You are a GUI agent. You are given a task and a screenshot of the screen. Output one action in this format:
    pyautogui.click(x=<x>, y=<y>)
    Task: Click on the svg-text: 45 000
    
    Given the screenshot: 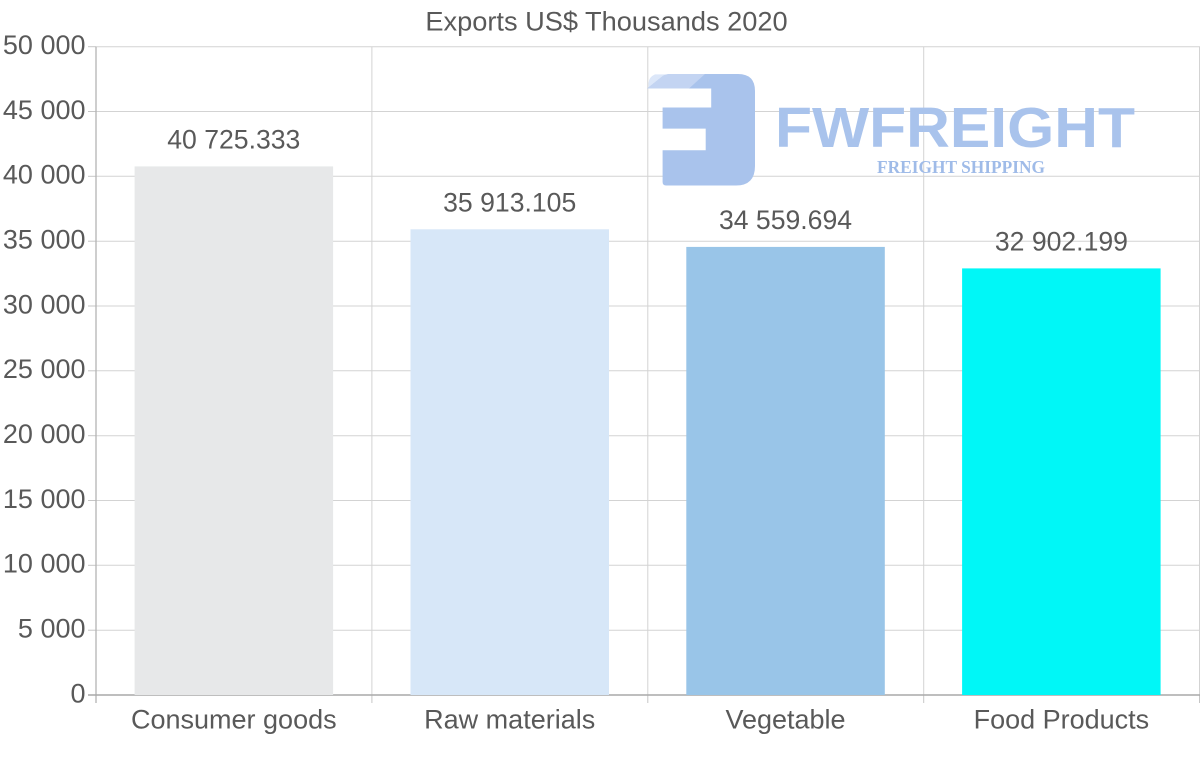 What is the action you would take?
    pyautogui.click(x=44, y=110)
    